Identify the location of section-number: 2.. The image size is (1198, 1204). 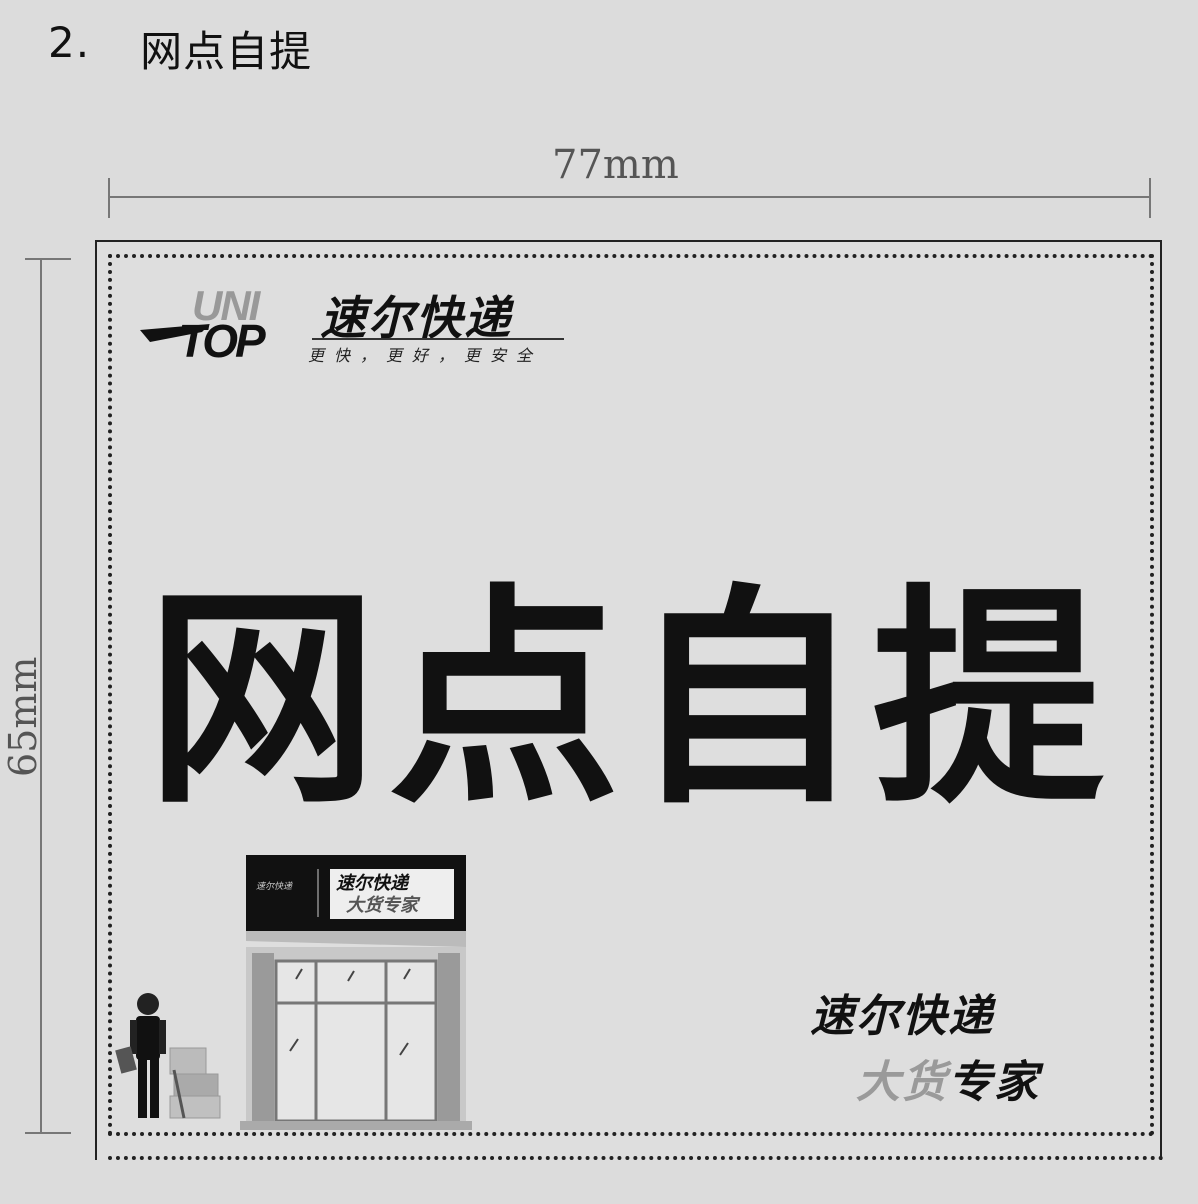
(69, 42).